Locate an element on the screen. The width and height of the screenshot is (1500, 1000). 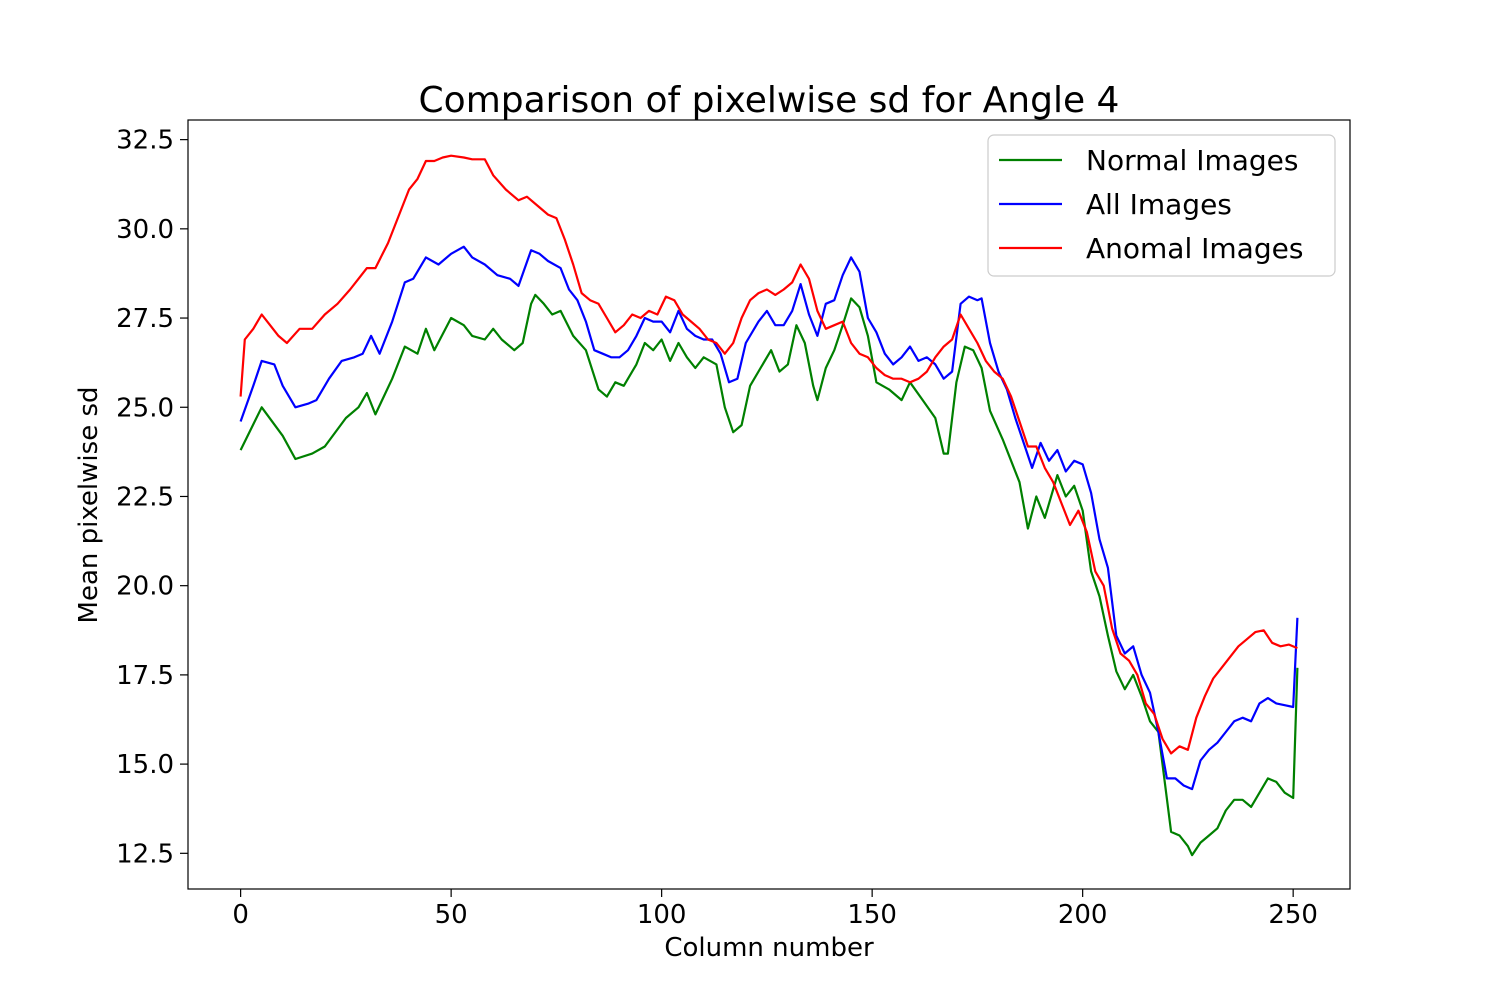
x-tick-label: 50 is located at coordinates (451, 915).